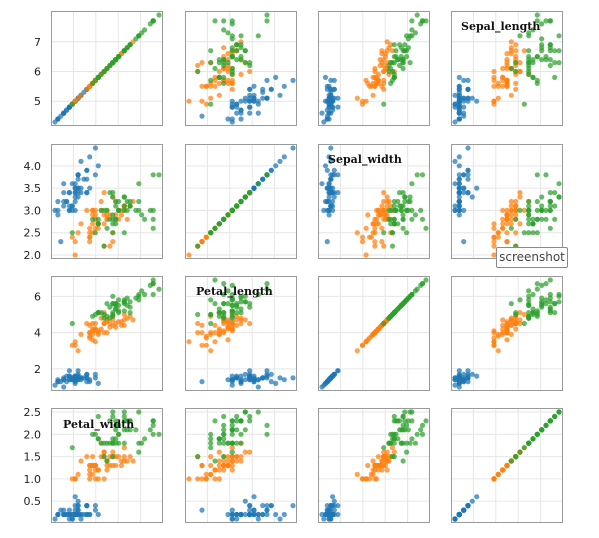  Describe the element at coordinates (219, 461) in the screenshot. I see `point-s1-p9-r3-c1` at that location.